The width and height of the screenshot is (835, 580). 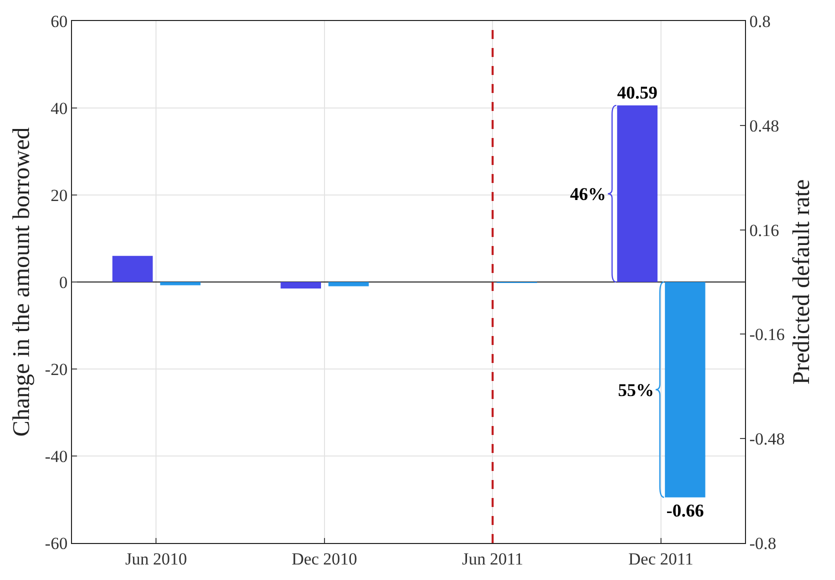 What do you see at coordinates (636, 390) in the screenshot?
I see `annotation: 55%` at bounding box center [636, 390].